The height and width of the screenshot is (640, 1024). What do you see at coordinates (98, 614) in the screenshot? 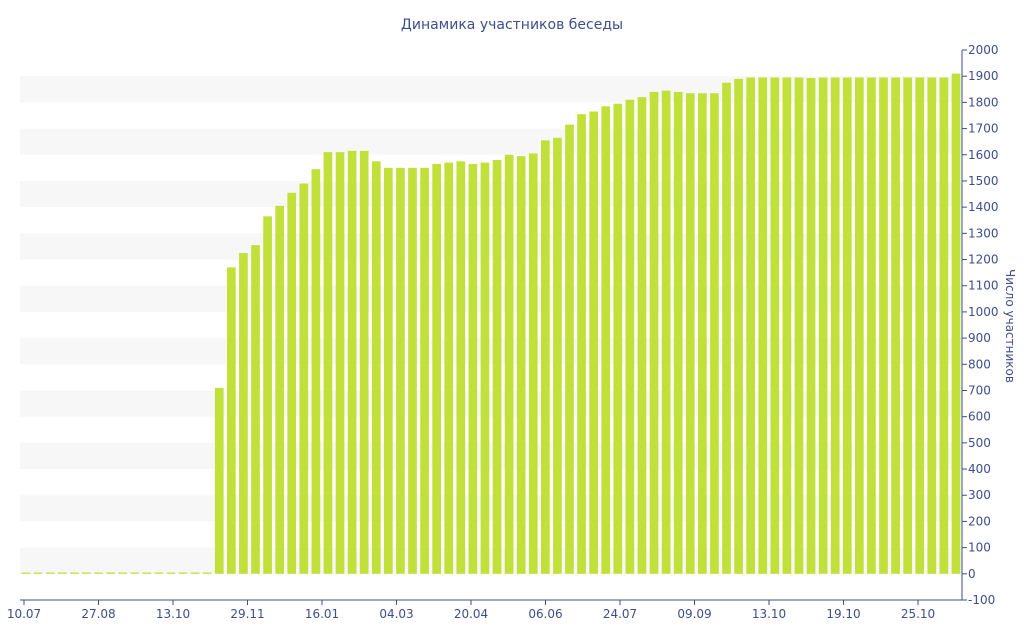
I see `x-tick-label: 27.08` at bounding box center [98, 614].